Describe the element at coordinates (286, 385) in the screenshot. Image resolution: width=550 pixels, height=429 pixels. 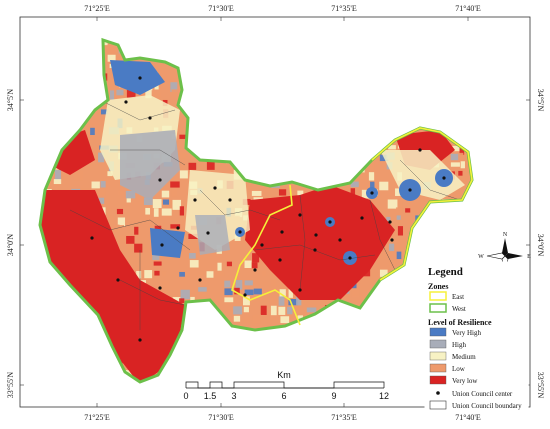
I see `scale-bar: Km 0 1.5 3 6 9 12` at that location.